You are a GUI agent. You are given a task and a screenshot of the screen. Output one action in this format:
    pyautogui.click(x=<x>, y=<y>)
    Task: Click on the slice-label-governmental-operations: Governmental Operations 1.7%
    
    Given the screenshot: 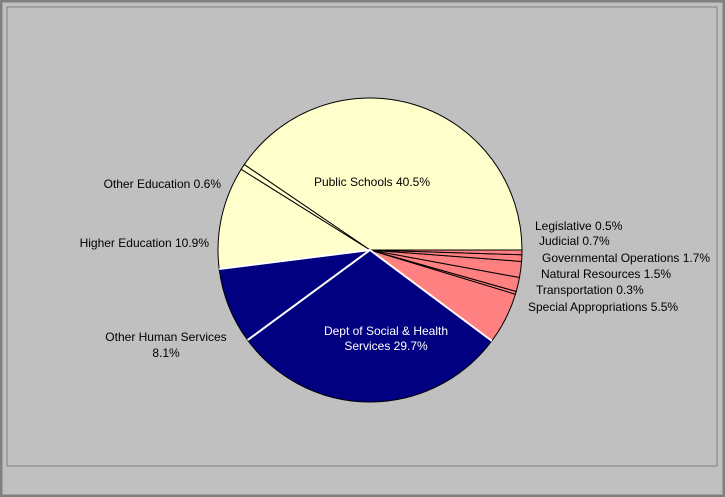 What is the action you would take?
    pyautogui.click(x=626, y=258)
    